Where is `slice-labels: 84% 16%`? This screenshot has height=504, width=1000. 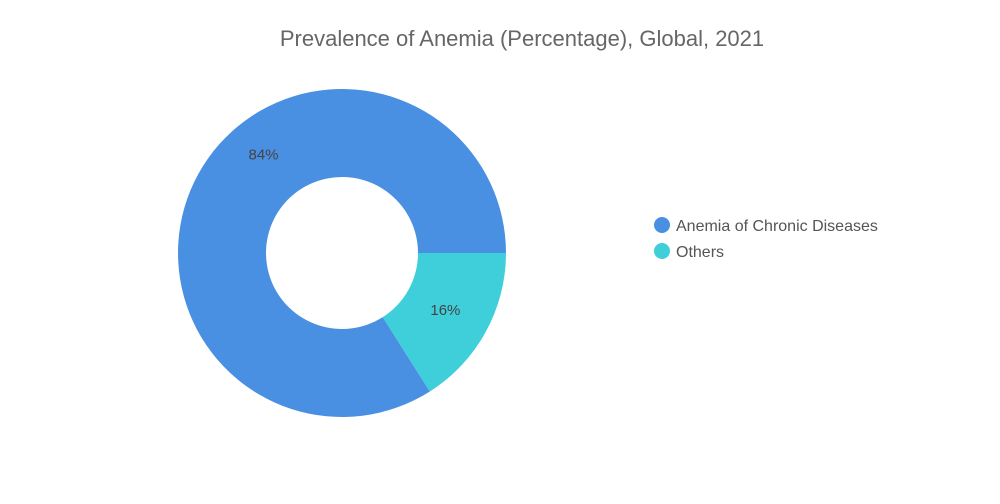 slice-labels: 84% 16% is located at coordinates (355, 232).